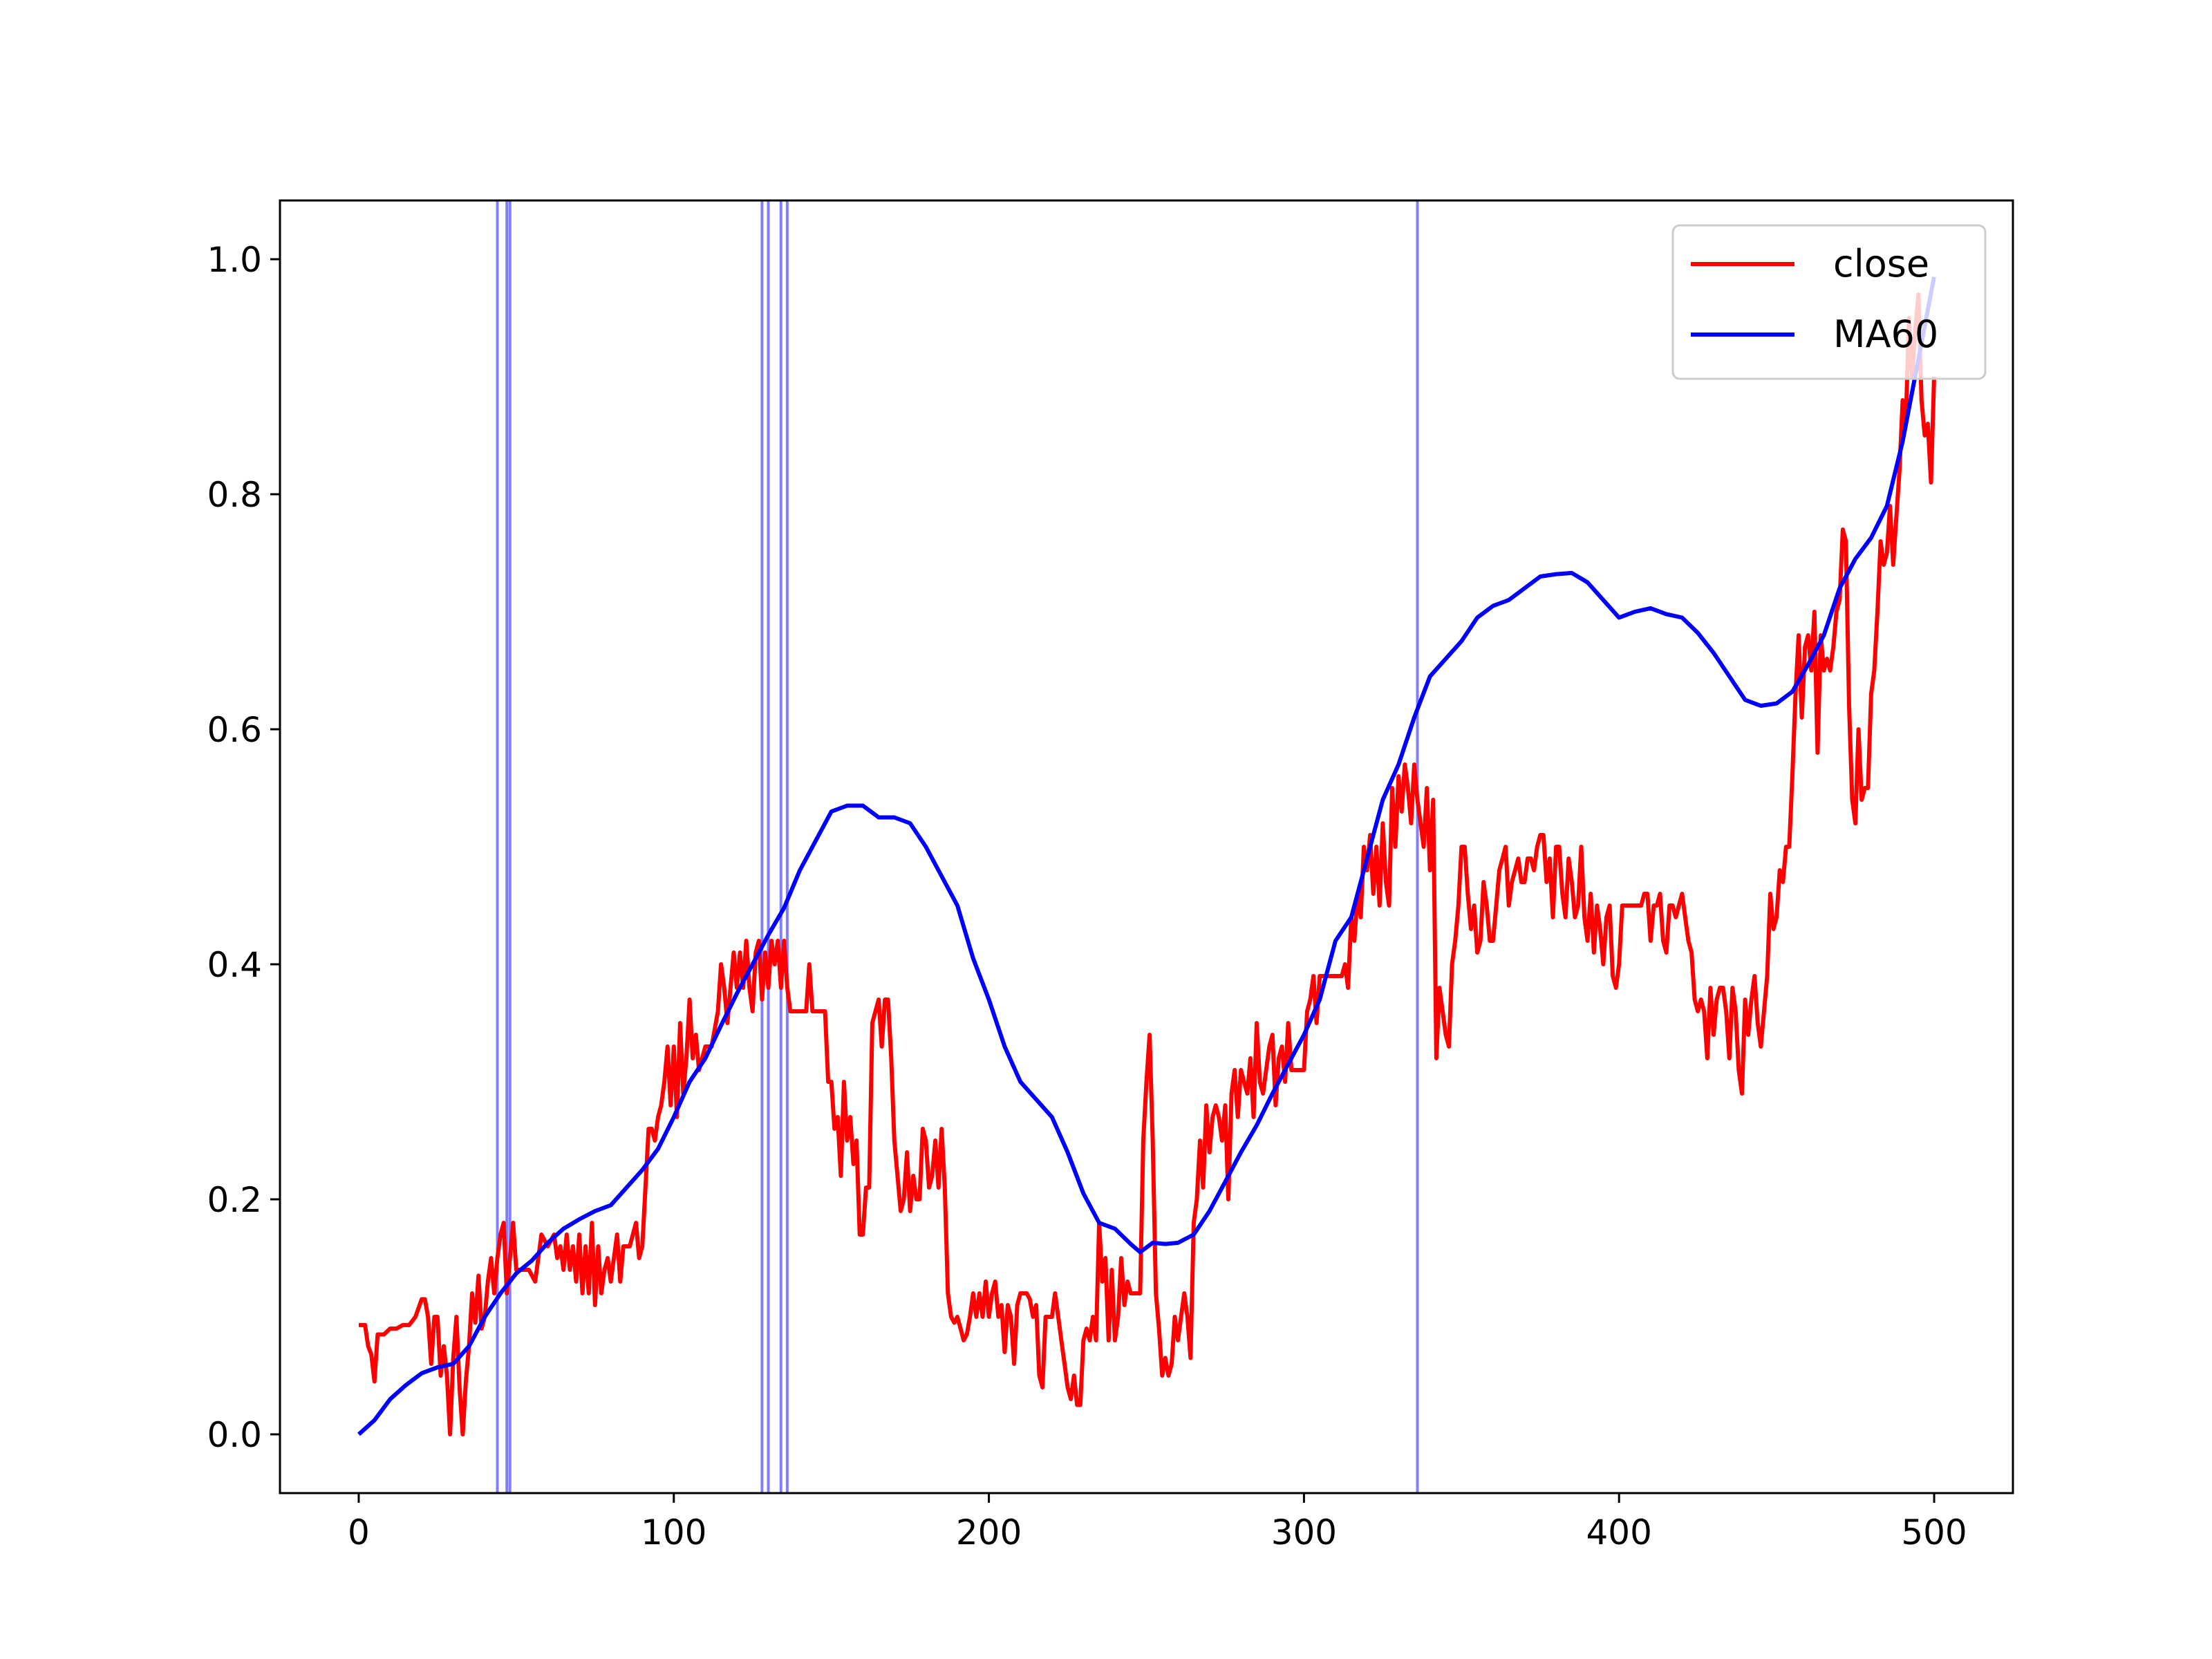  I want to click on y-tick-label: 1.0, so click(235, 260).